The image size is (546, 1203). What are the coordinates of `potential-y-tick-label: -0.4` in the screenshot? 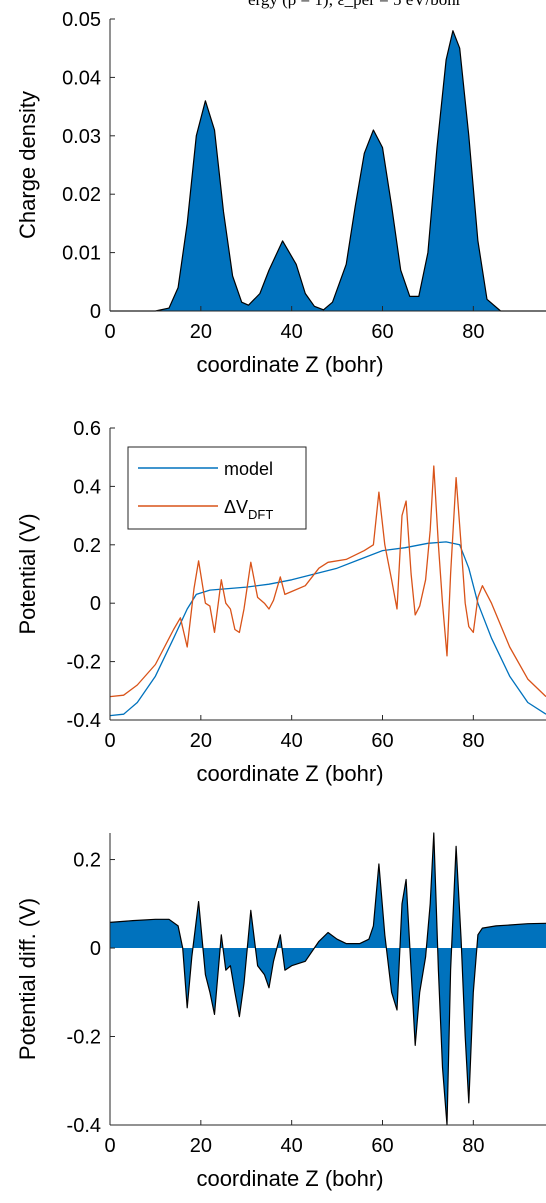 It's located at (84, 721).